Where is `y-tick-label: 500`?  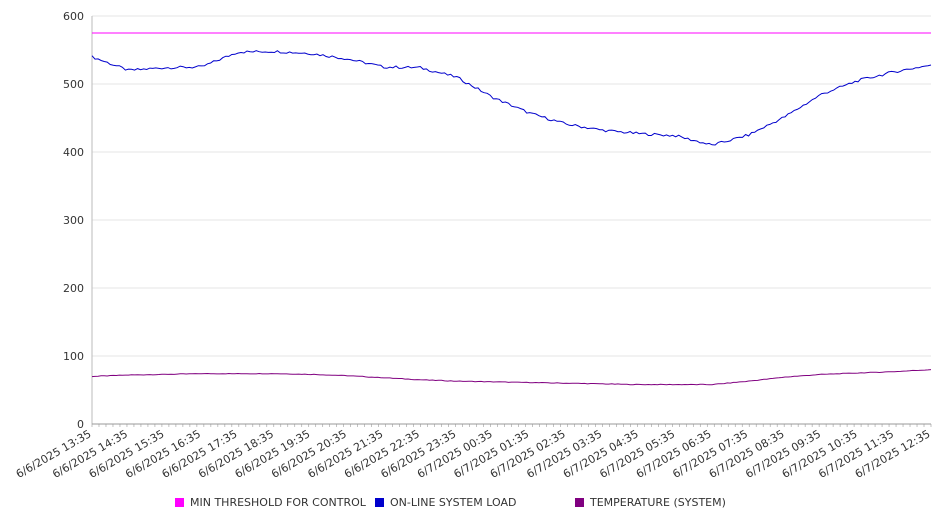 y-tick-label: 500 is located at coordinates (73, 84).